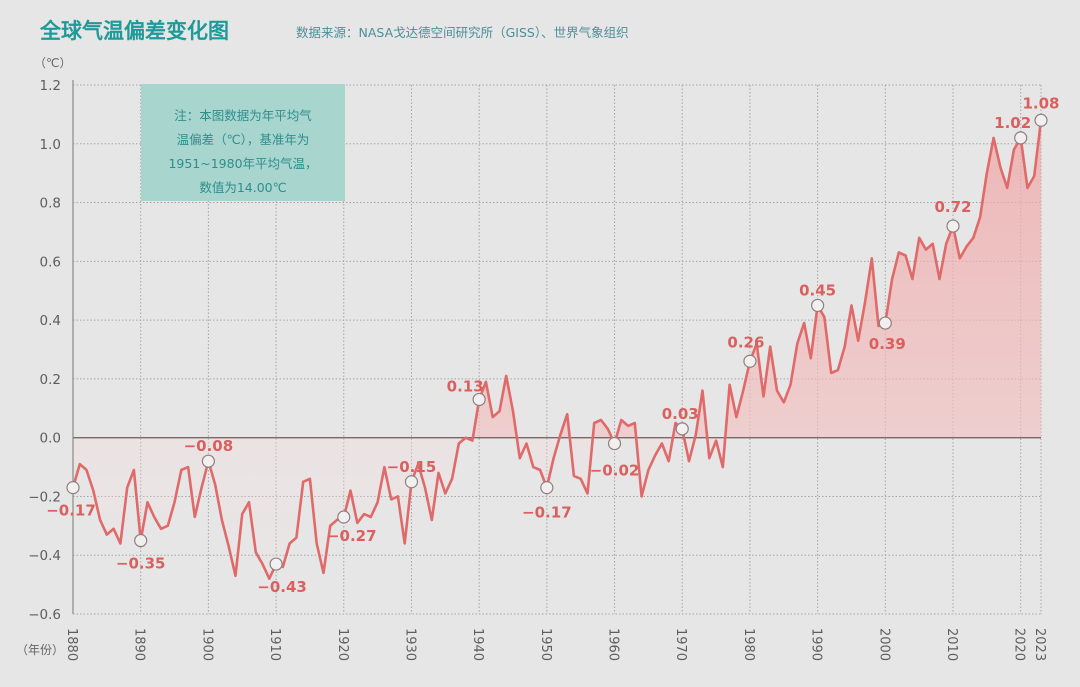  What do you see at coordinates (545, 644) in the screenshot?
I see `x-tick-label: 1950` at bounding box center [545, 644].